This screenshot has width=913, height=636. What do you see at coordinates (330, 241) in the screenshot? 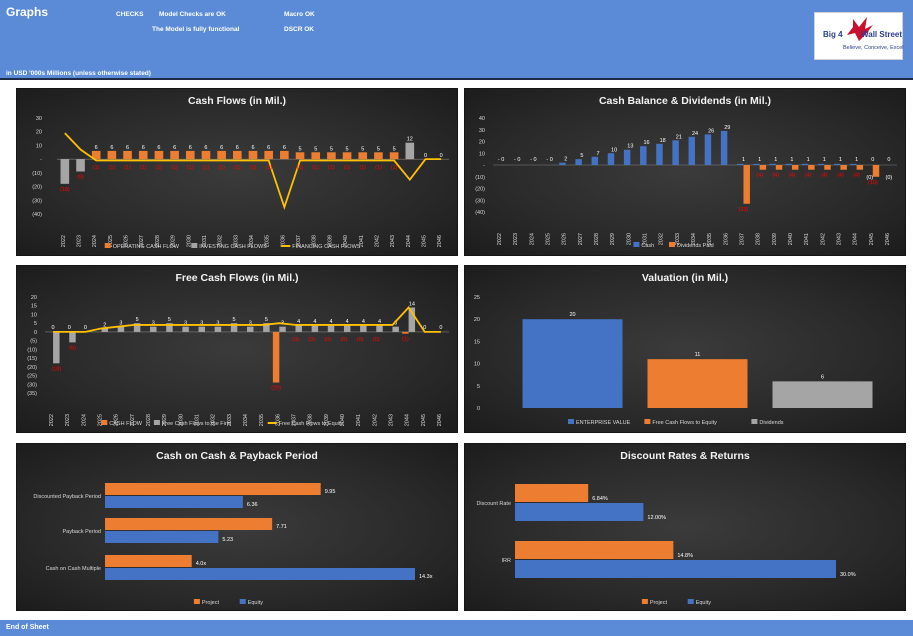
I see `x-tick-label: 2039` at bounding box center [330, 241].